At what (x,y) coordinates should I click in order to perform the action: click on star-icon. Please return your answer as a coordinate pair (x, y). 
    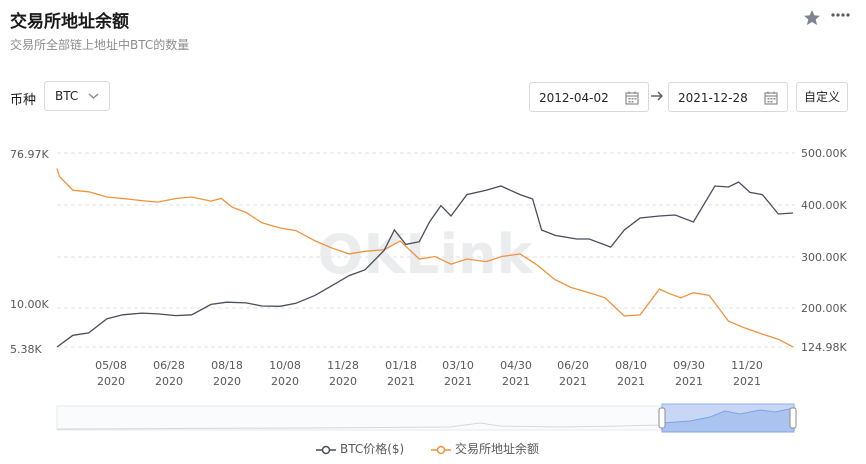
    Looking at the image, I should click on (812, 18).